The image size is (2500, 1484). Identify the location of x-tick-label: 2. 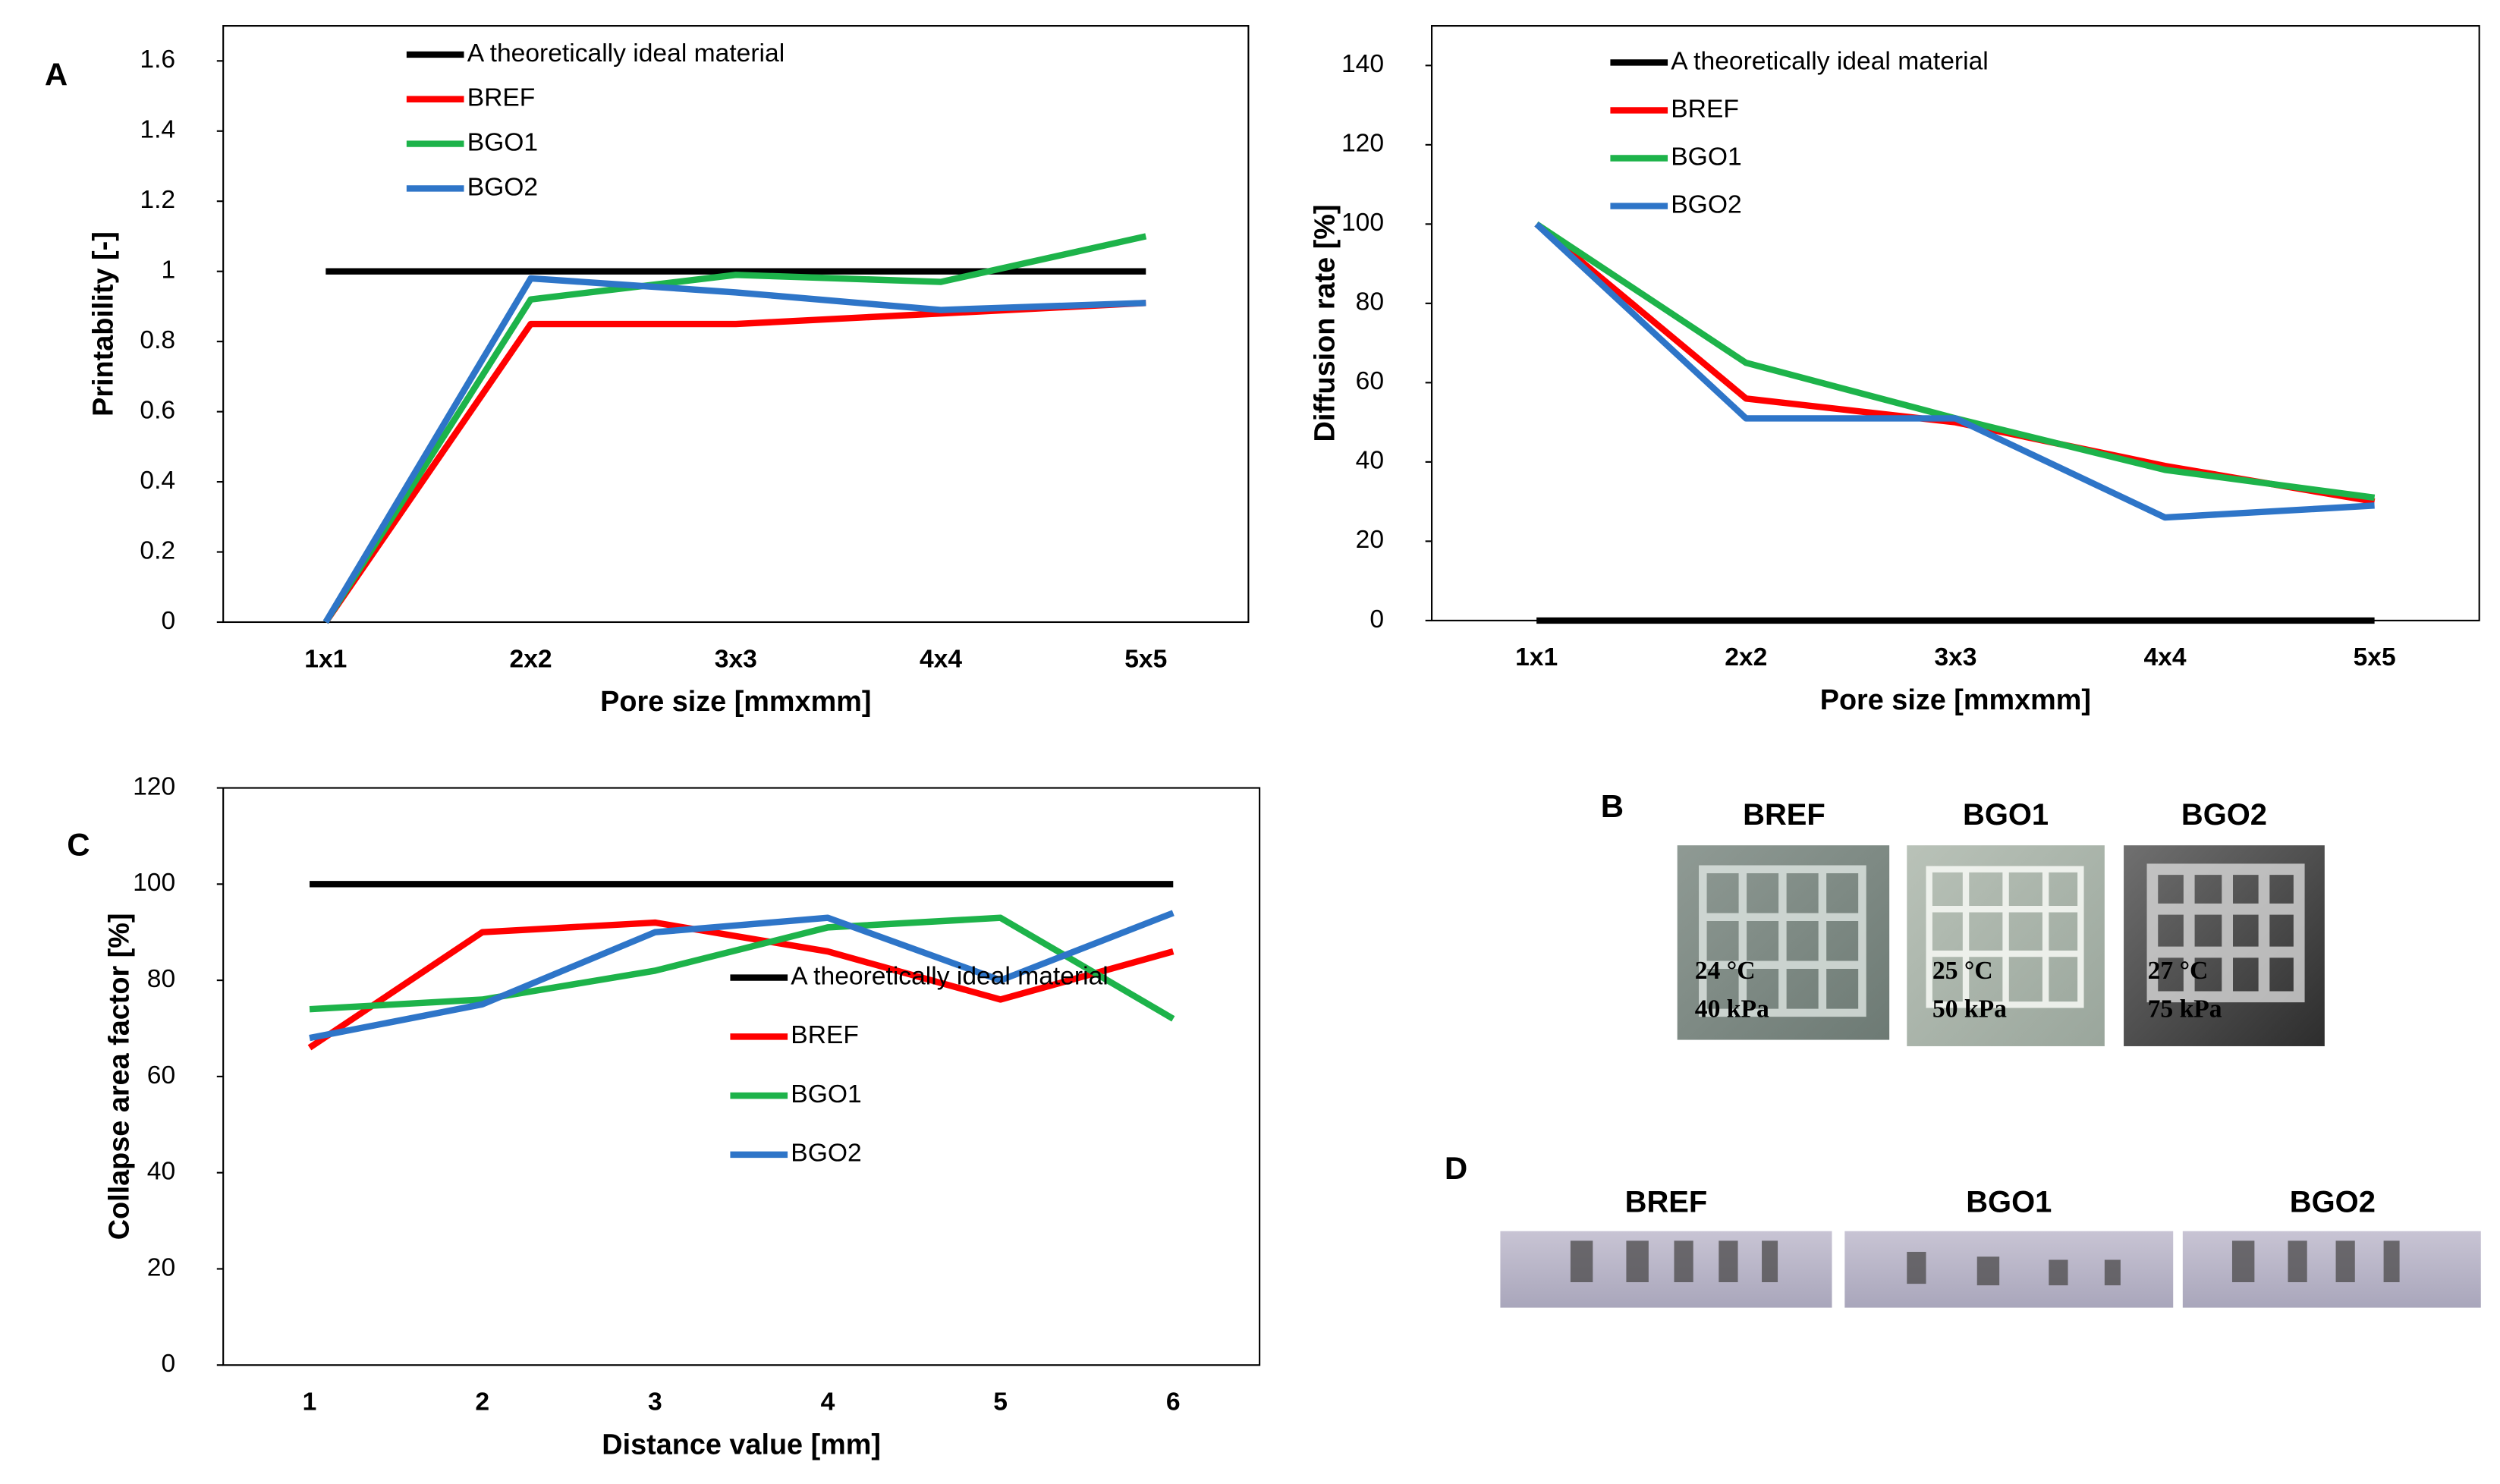
(482, 1402).